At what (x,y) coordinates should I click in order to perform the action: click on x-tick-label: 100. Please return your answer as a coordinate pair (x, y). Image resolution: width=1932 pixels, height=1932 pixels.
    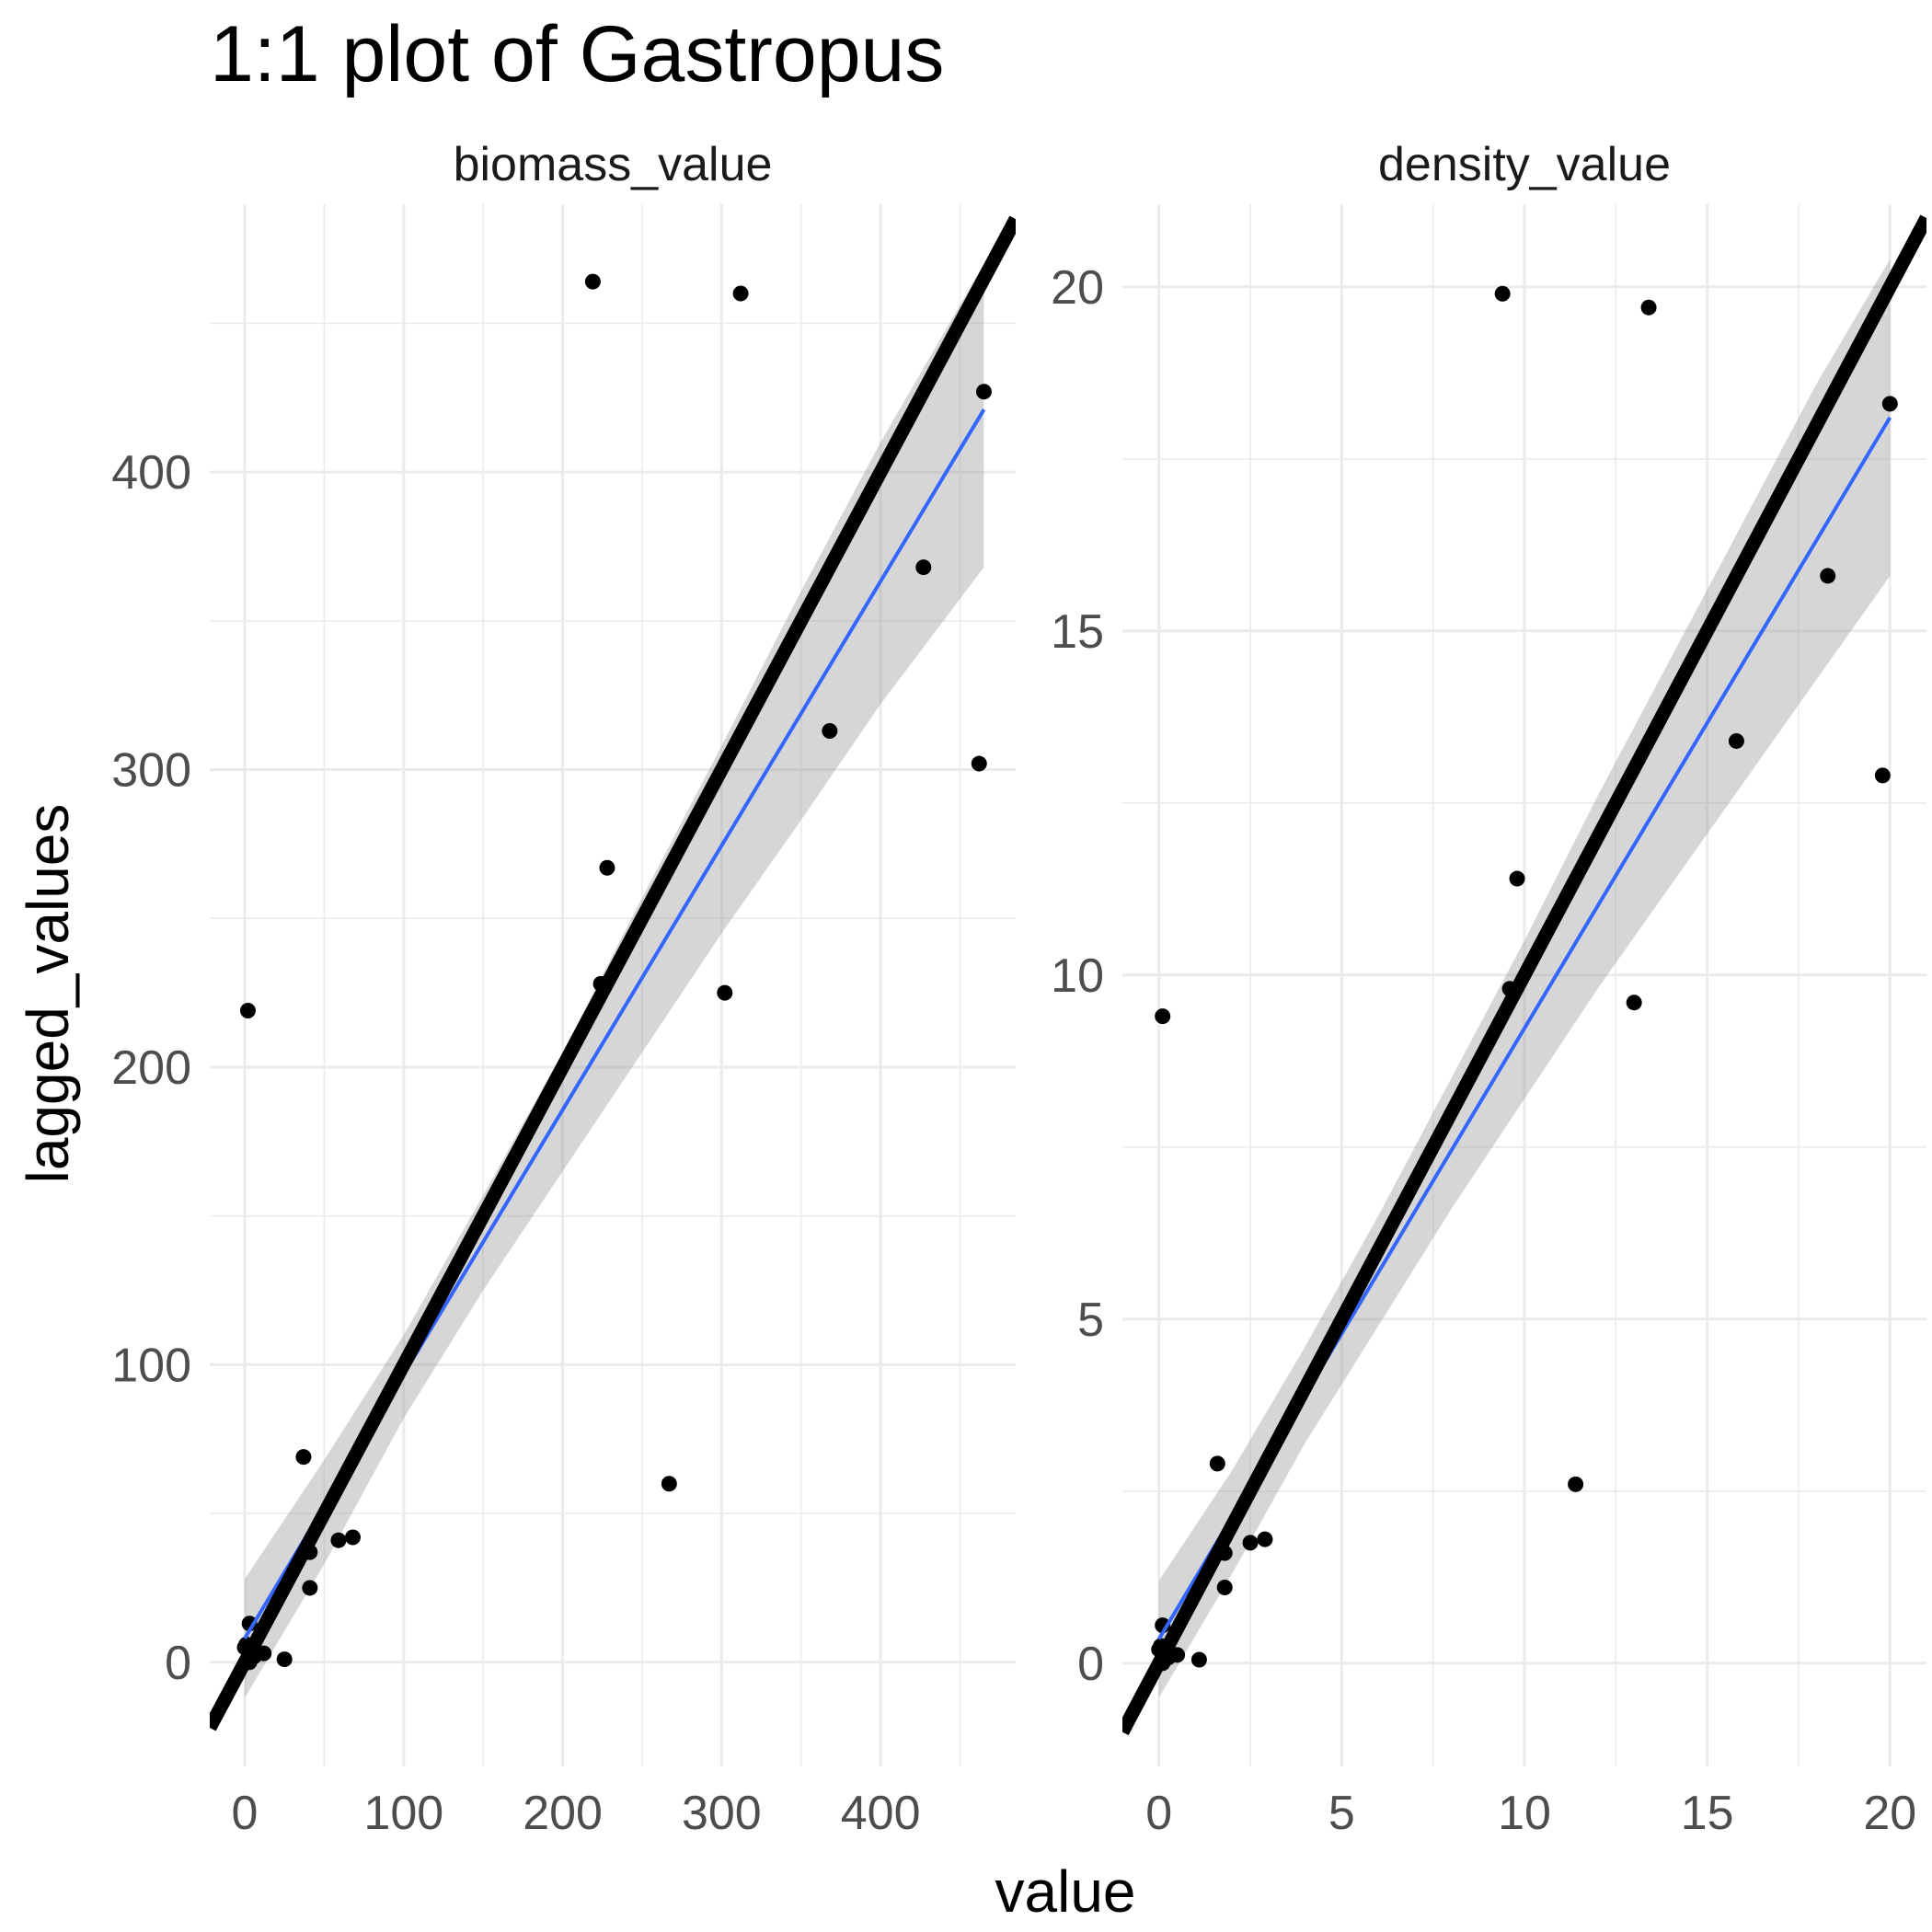
    Looking at the image, I should click on (403, 1813).